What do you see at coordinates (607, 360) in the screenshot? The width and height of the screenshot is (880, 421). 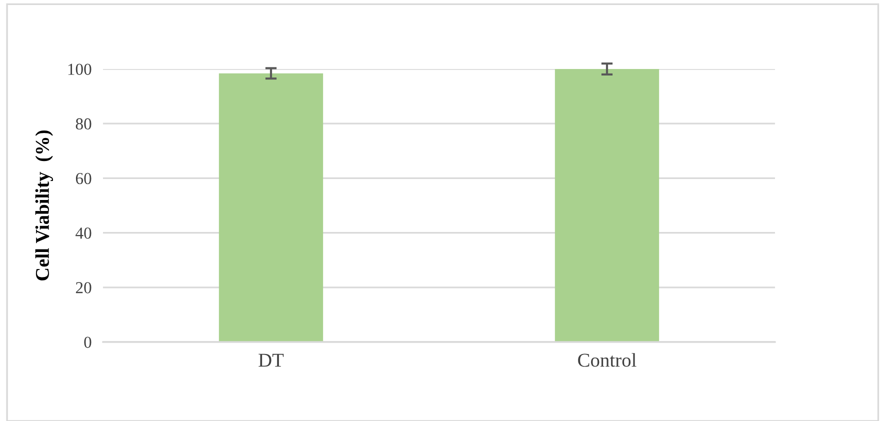 I see `x-tick-label: Control` at bounding box center [607, 360].